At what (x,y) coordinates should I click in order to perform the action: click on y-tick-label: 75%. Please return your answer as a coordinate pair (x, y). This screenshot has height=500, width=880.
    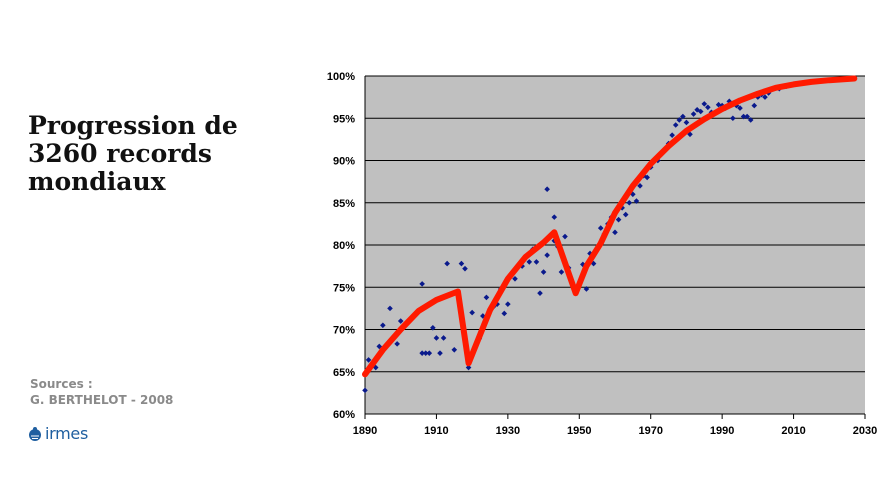
    Looking at the image, I should click on (344, 288).